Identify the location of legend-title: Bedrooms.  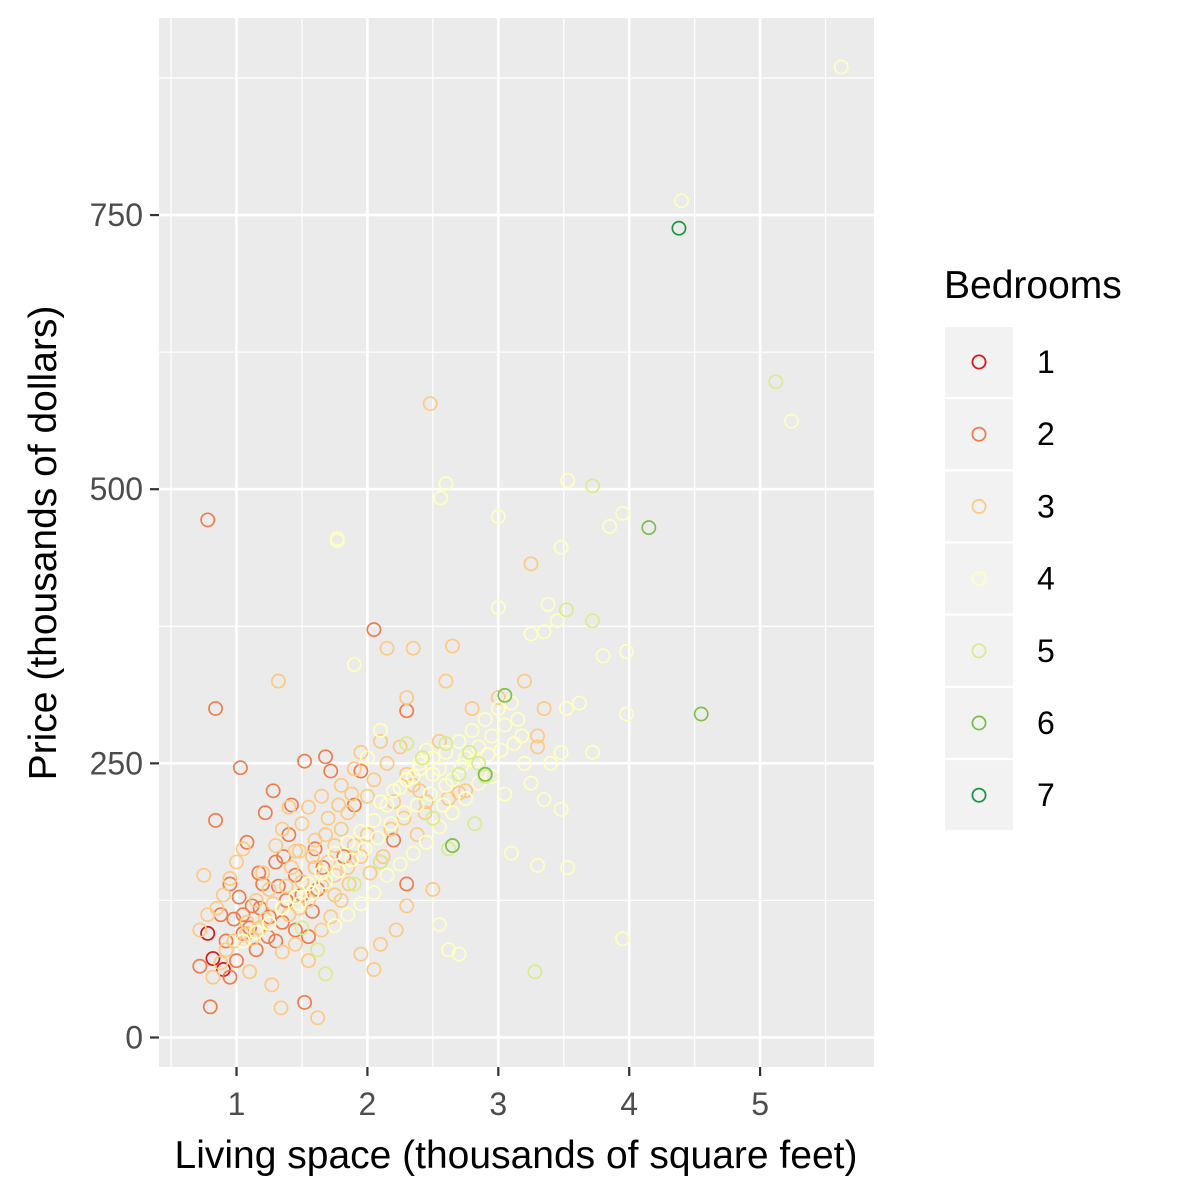
(1033, 285).